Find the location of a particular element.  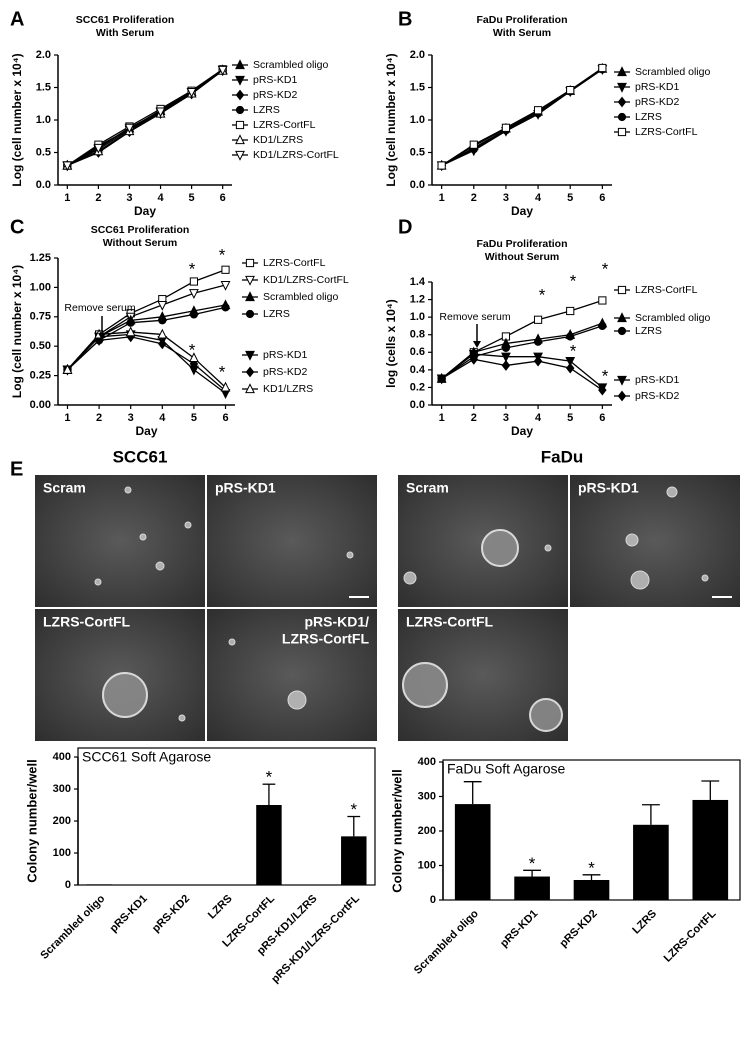

x-tick-label: Scrambled oligo is located at coordinates (72, 926).